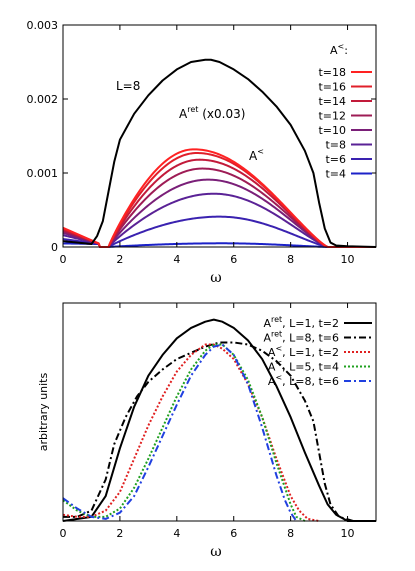 The image size is (415, 571). I want to click on system-size-label: L=8, so click(128, 86).